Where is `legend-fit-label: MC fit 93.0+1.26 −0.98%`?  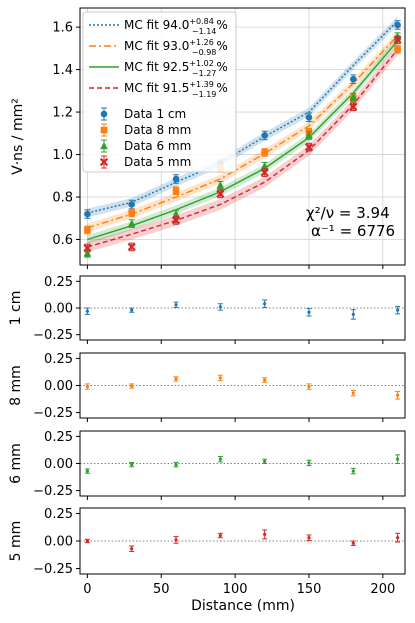
legend-fit-label: MC fit 93.0+1.26 −0.98% is located at coordinates (176, 47).